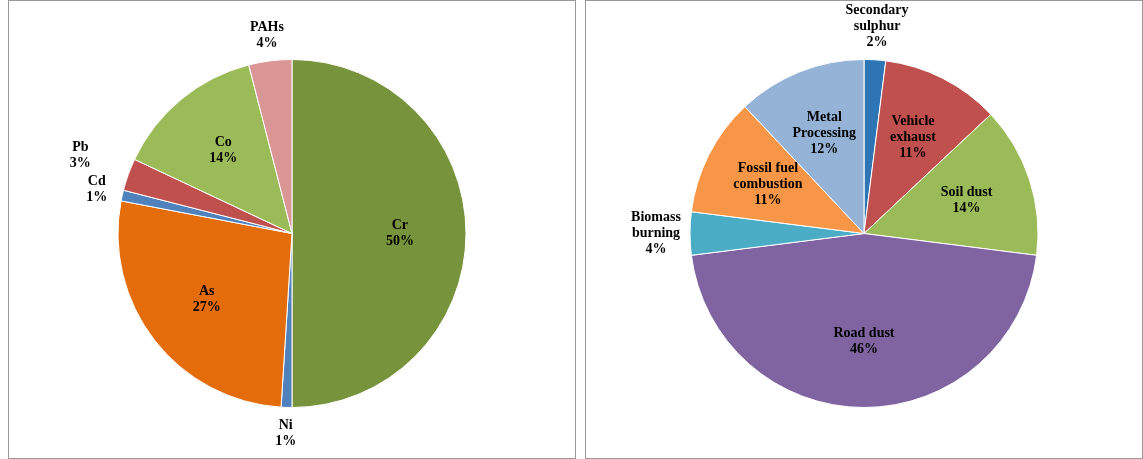 The width and height of the screenshot is (1143, 459). I want to click on slice-label: Co, so click(223, 141).